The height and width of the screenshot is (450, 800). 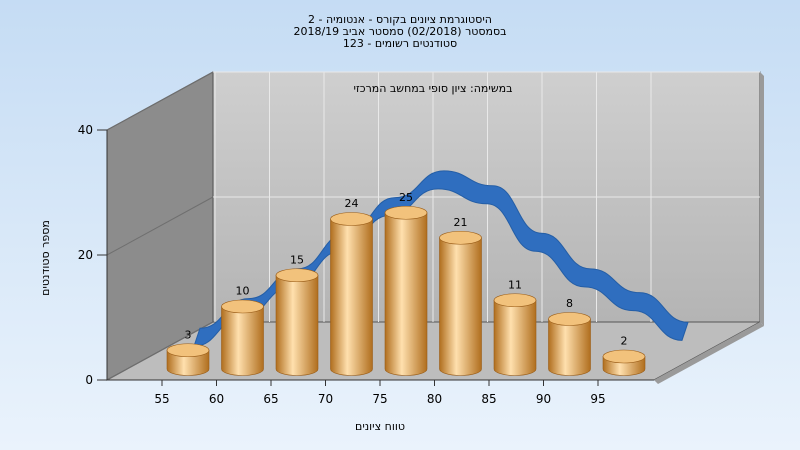 What do you see at coordinates (85, 255) in the screenshot?
I see `y-tick-label: 20` at bounding box center [85, 255].